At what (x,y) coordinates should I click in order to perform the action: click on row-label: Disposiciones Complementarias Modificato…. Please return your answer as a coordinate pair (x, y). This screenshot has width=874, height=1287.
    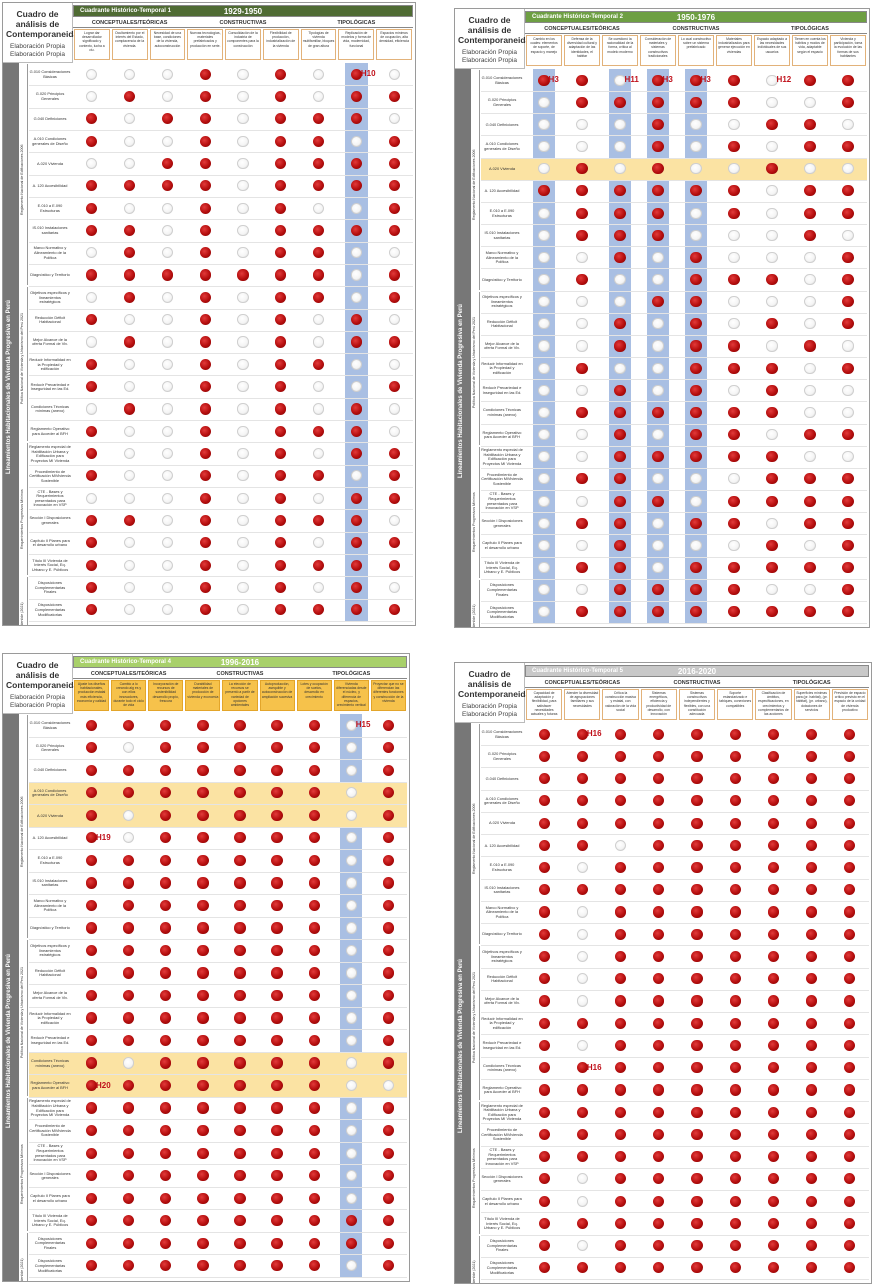
    Looking at the image, I should click on (50, 1265).